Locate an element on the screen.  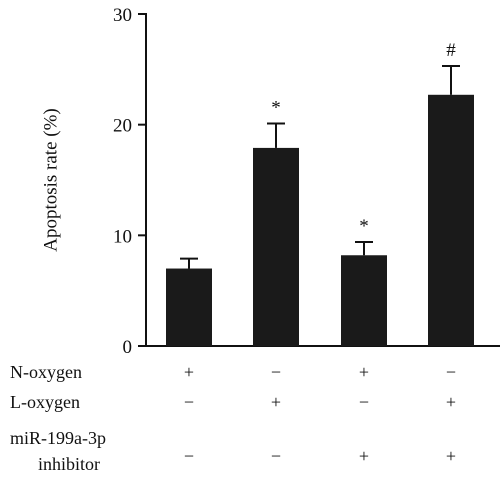
y-tick-label: 20 is located at coordinates (122, 126).